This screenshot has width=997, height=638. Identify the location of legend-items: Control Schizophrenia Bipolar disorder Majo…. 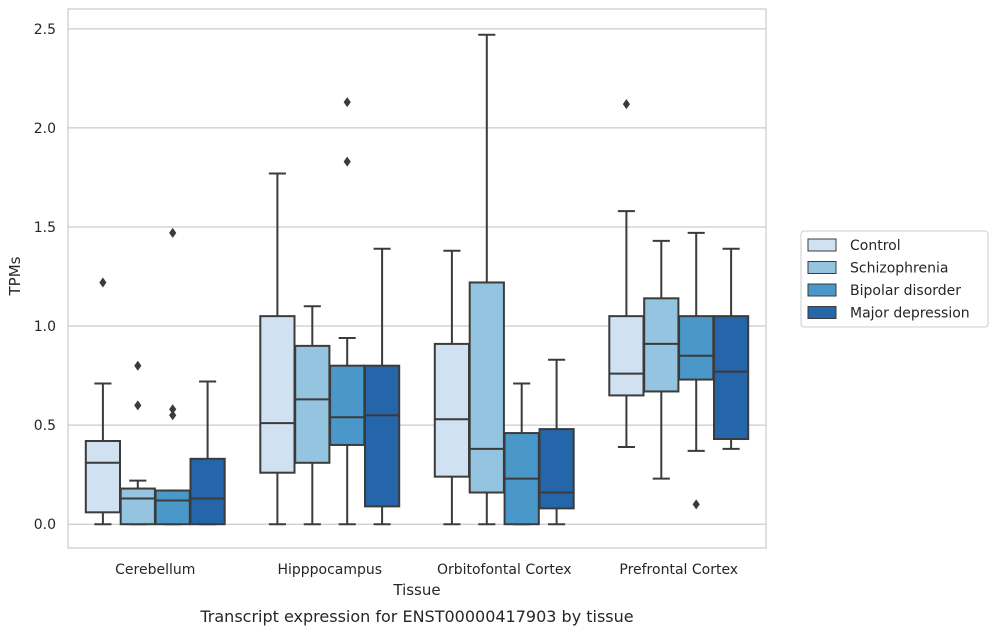
(888, 280).